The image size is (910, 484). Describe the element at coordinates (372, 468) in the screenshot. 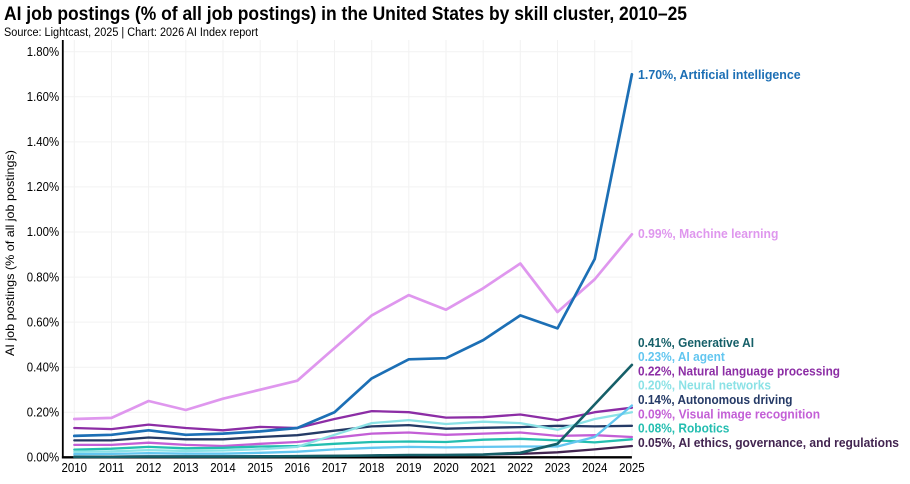

I see `svg-text: 2018` at that location.